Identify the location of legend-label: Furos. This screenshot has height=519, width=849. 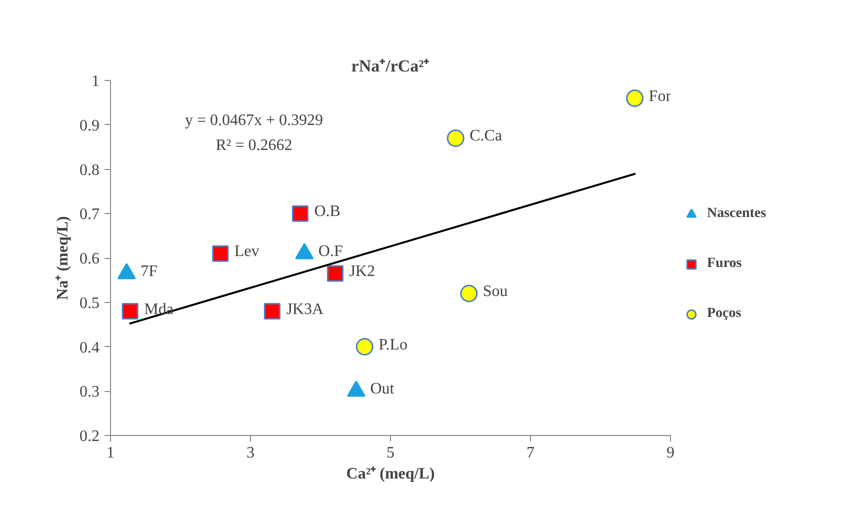
(724, 264).